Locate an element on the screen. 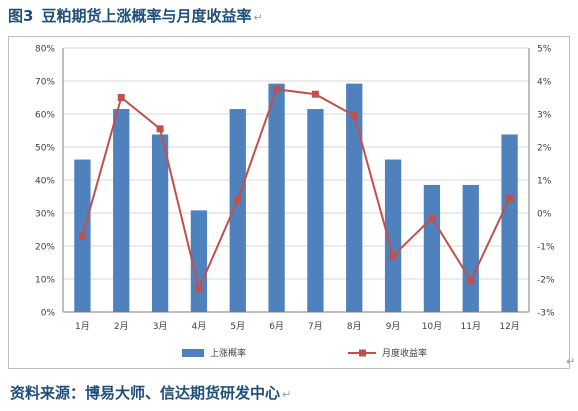  figure-title: 图3 豆粕期货上涨概率与月度收益率 ↵ is located at coordinates (135, 15).